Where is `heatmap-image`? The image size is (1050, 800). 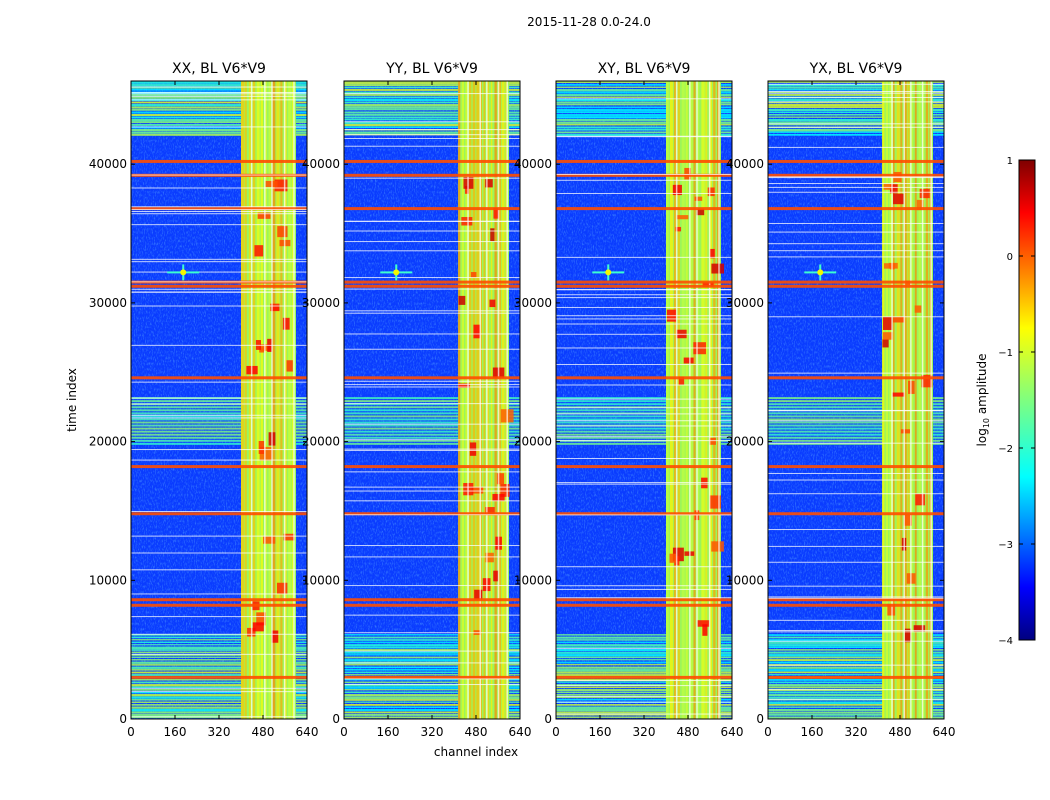
heatmap-image is located at coordinates (219, 400).